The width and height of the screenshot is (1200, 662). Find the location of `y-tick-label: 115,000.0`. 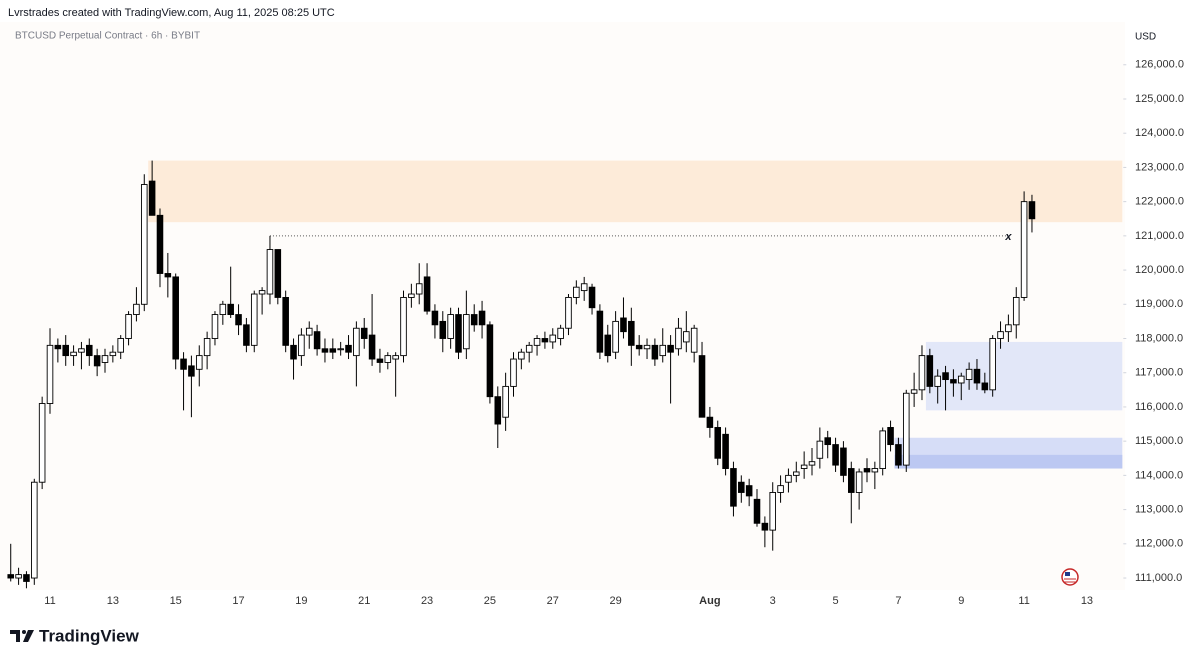

y-tick-label: 115,000.0 is located at coordinates (1159, 441).